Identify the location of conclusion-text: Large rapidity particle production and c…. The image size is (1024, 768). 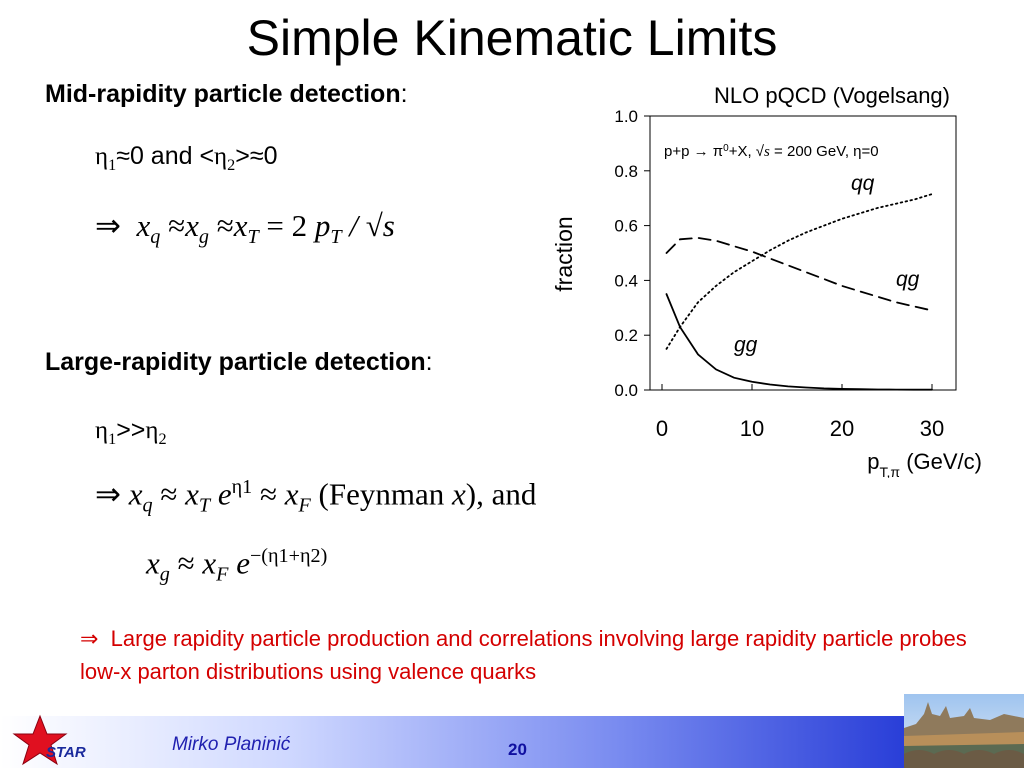
(523, 655).